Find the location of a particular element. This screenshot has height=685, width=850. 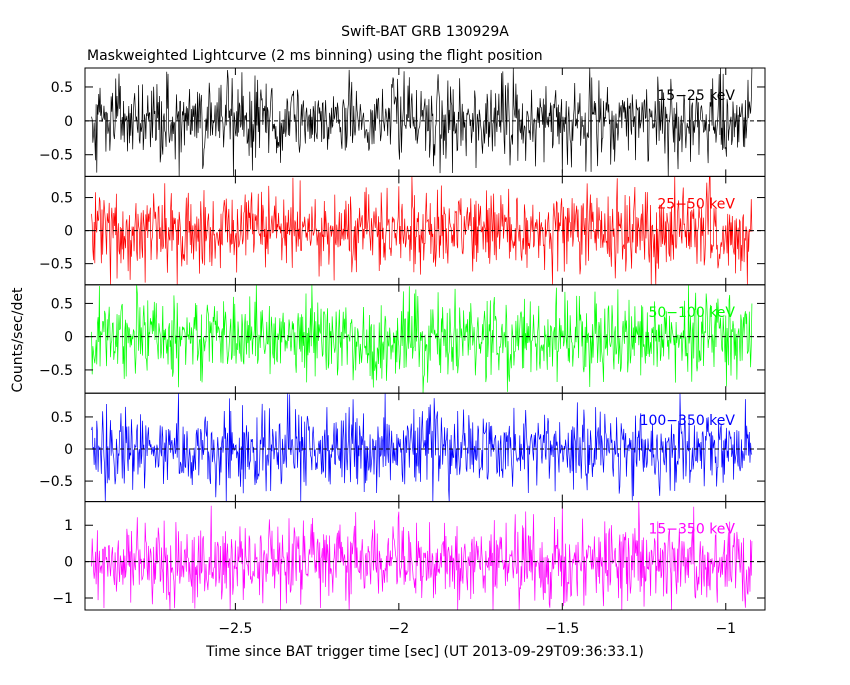

band-label-2: 50−100 keV is located at coordinates (691, 313).